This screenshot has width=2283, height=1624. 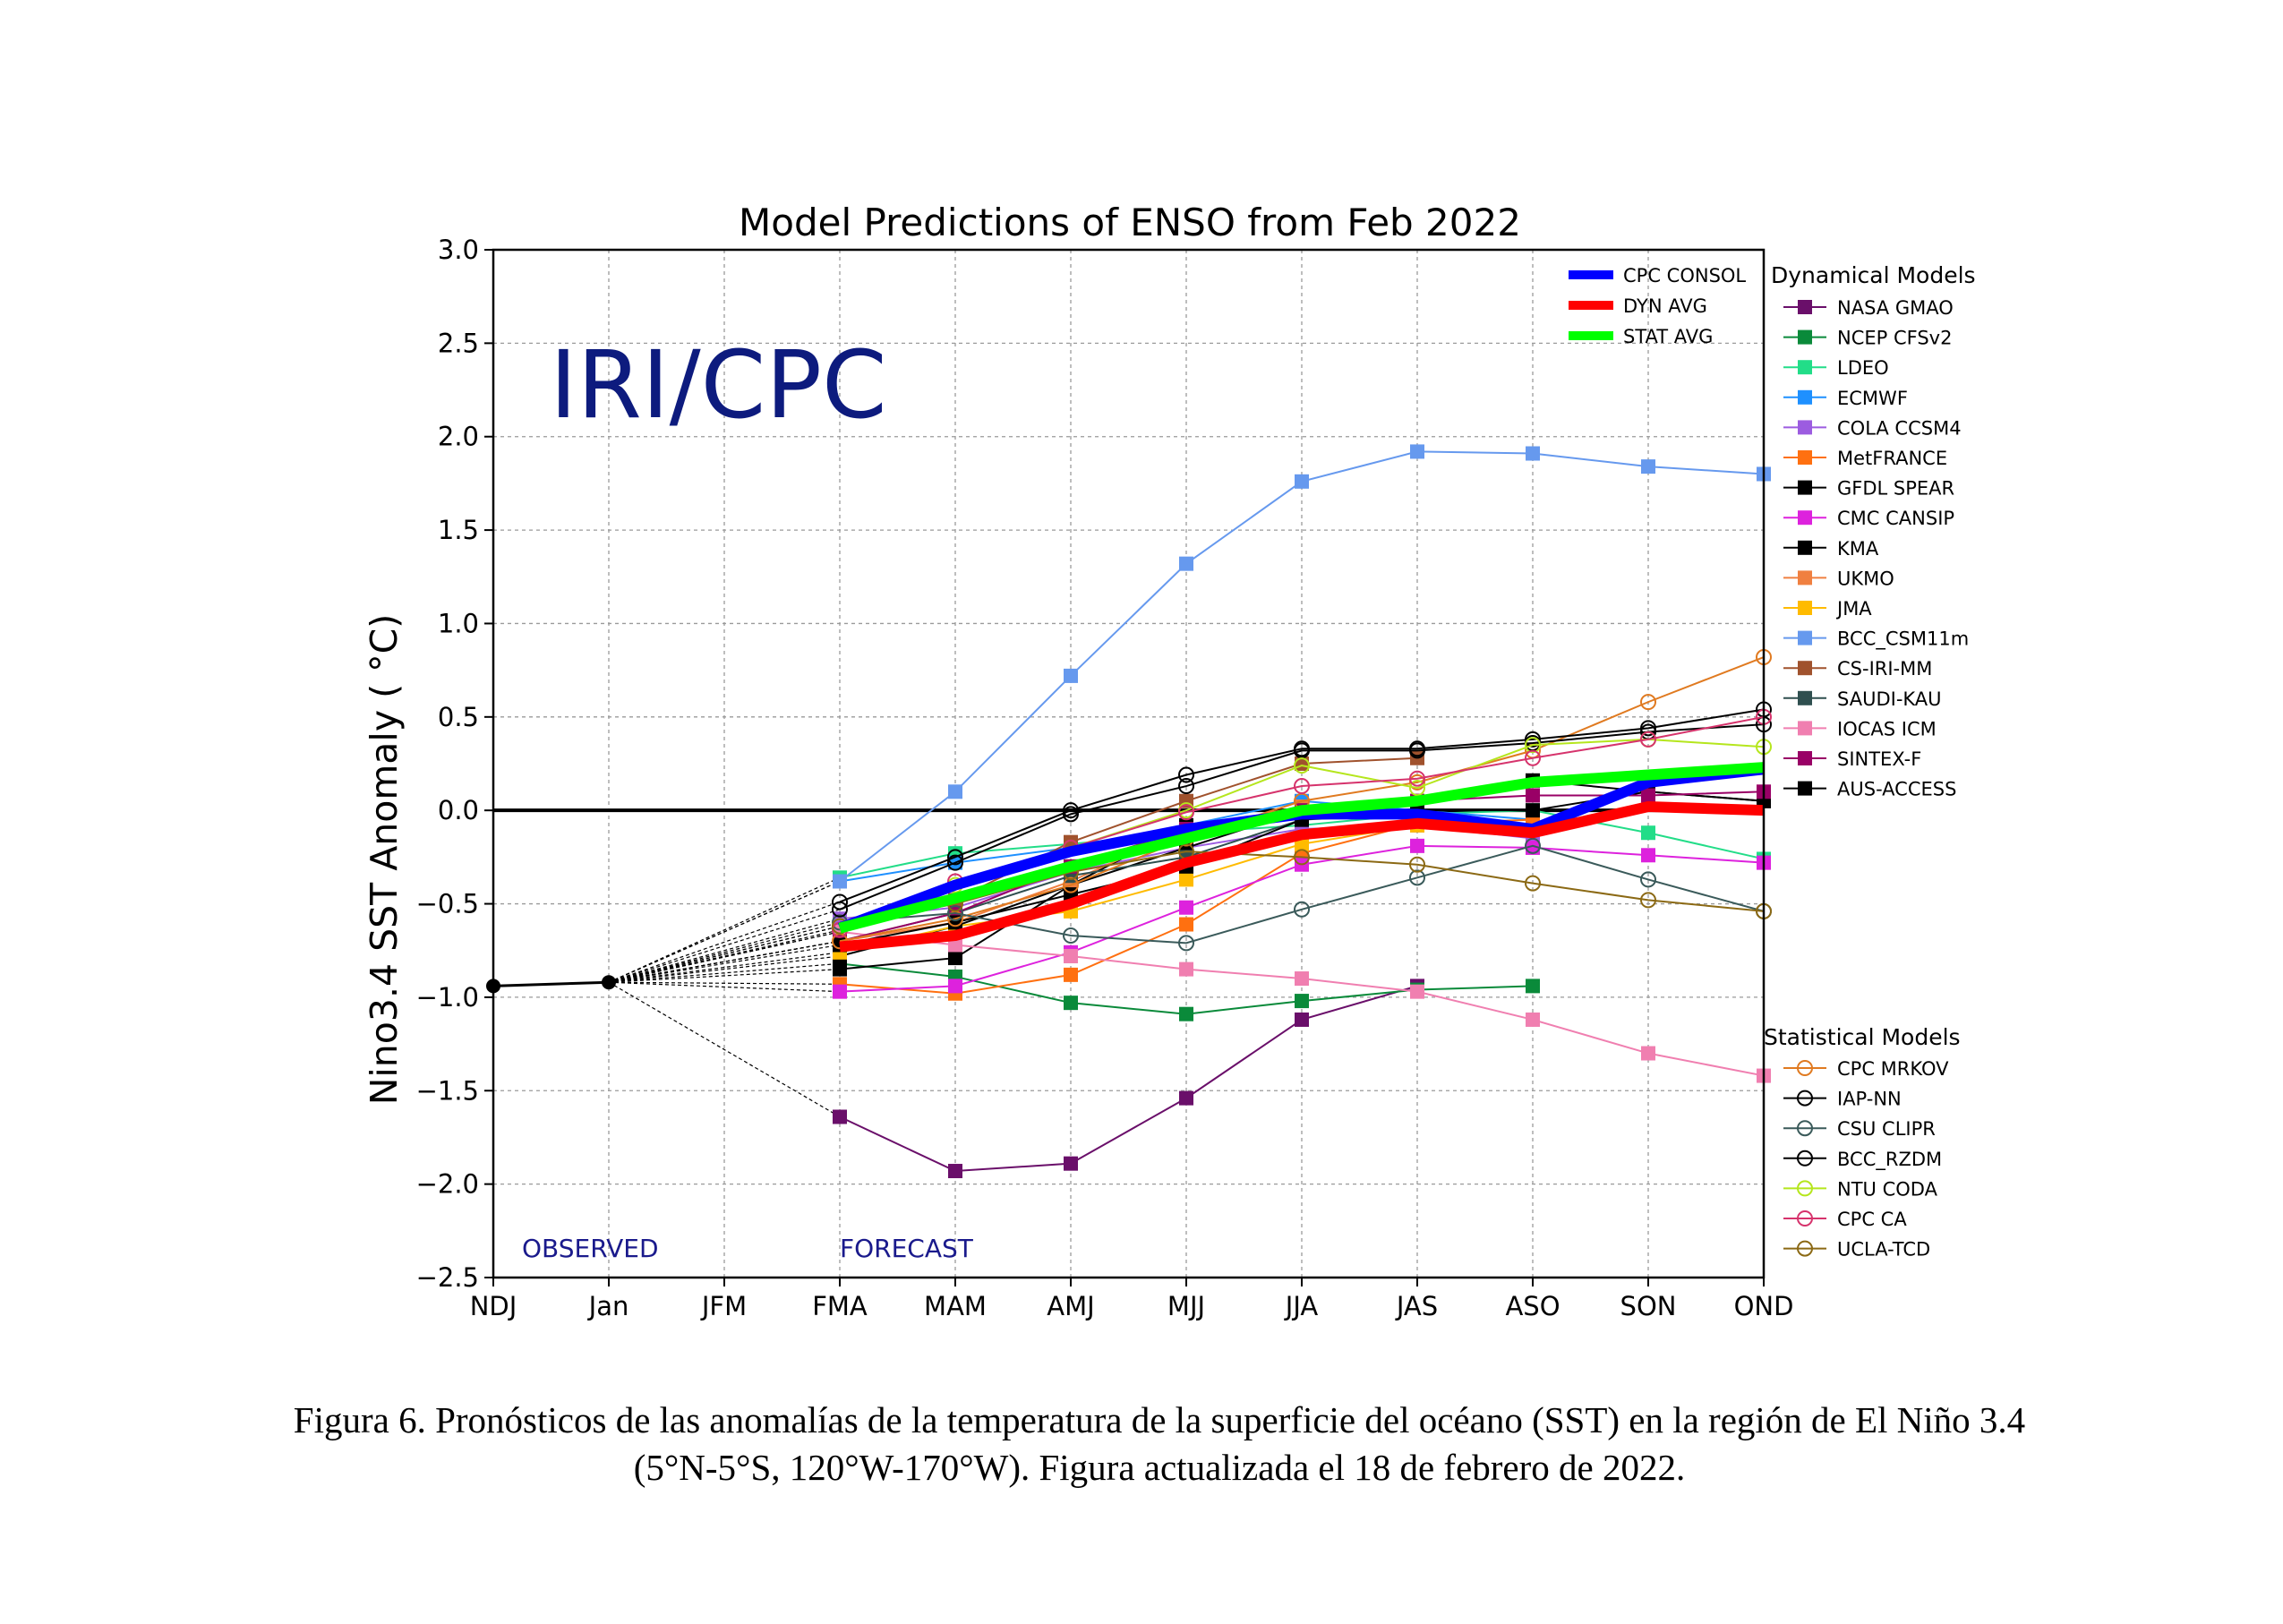 I want to click on x-tick-label: MJJ, so click(x=1186, y=1306).